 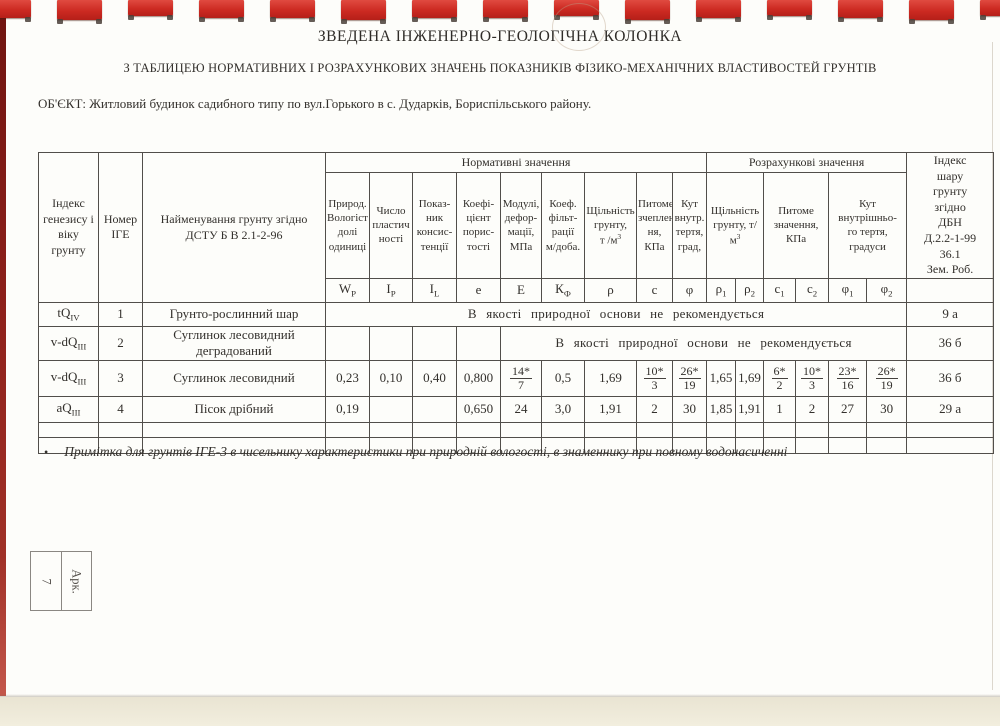 I want to click on table-cell: tQIV, so click(x=68, y=314).